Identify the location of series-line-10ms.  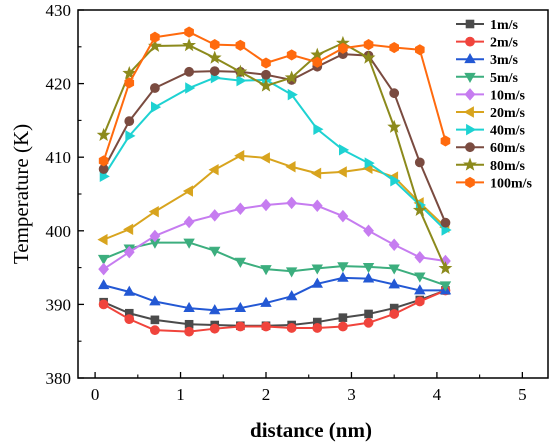
(274, 235).